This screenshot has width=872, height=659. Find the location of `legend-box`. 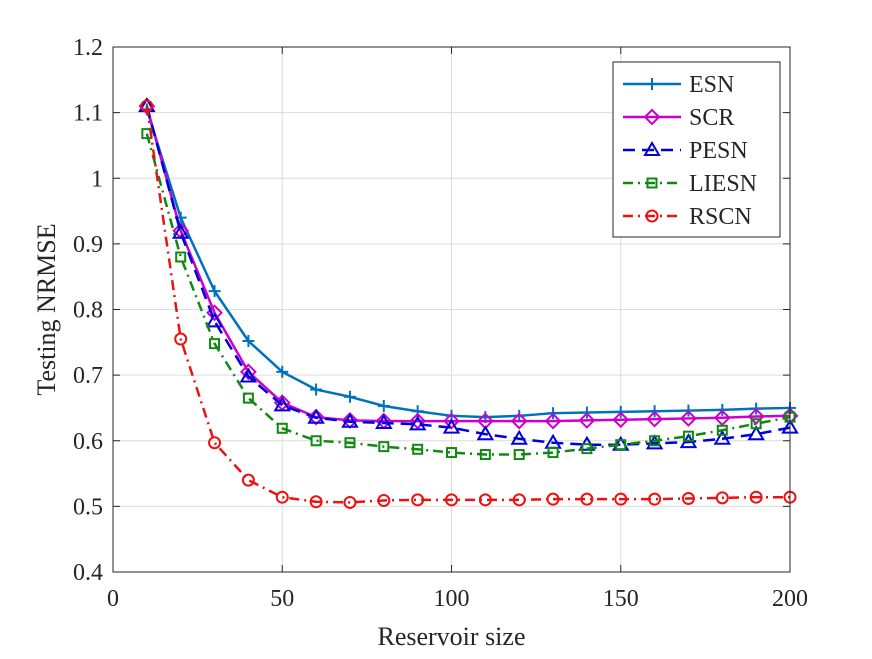

legend-box is located at coordinates (696, 149).